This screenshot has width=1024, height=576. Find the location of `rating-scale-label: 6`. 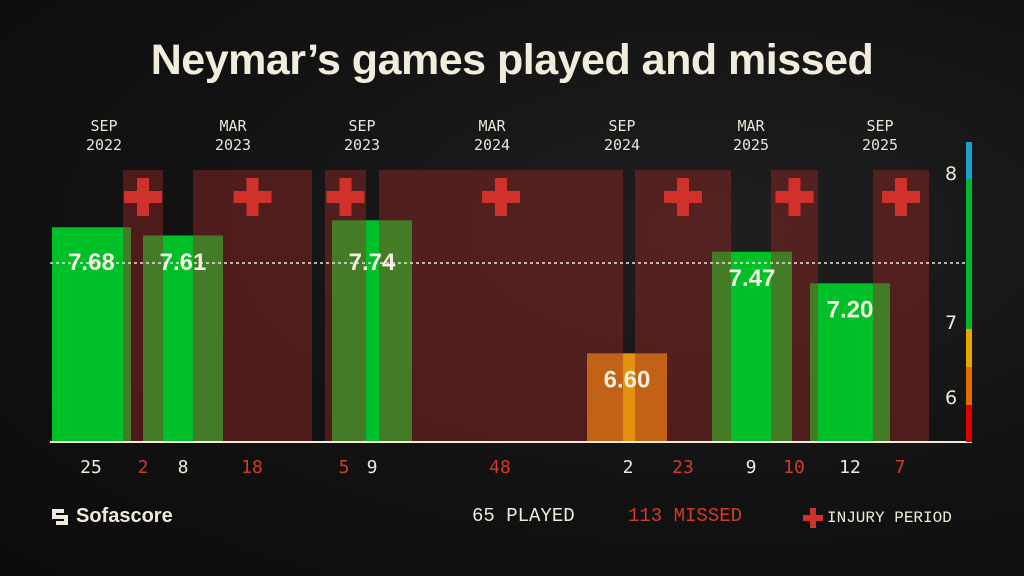

rating-scale-label: 6 is located at coordinates (951, 398).